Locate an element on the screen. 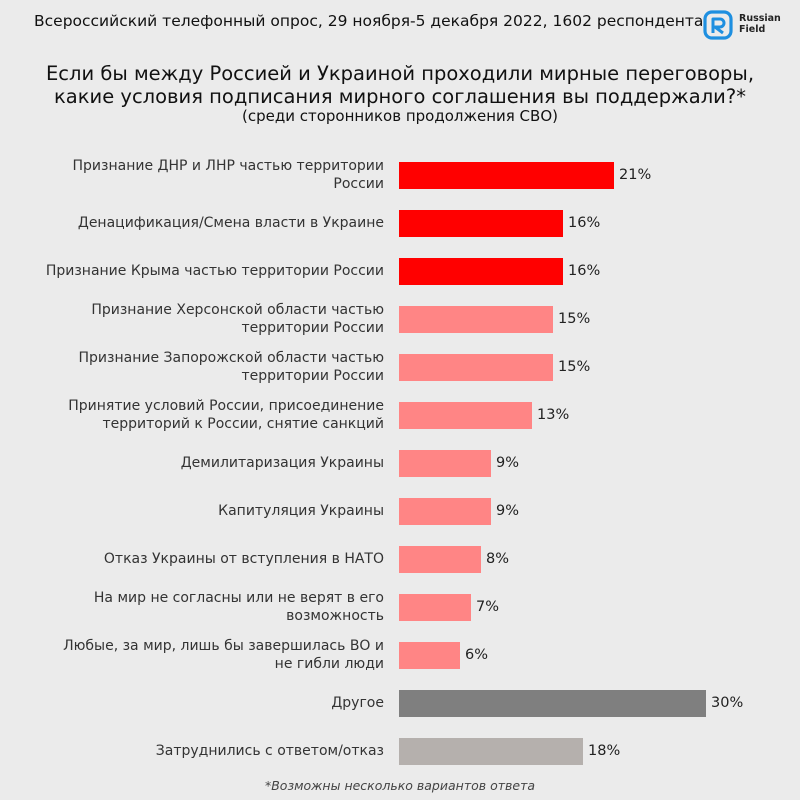  category-label: Отказ Украины от вступления в НАТО is located at coordinates (209, 559).